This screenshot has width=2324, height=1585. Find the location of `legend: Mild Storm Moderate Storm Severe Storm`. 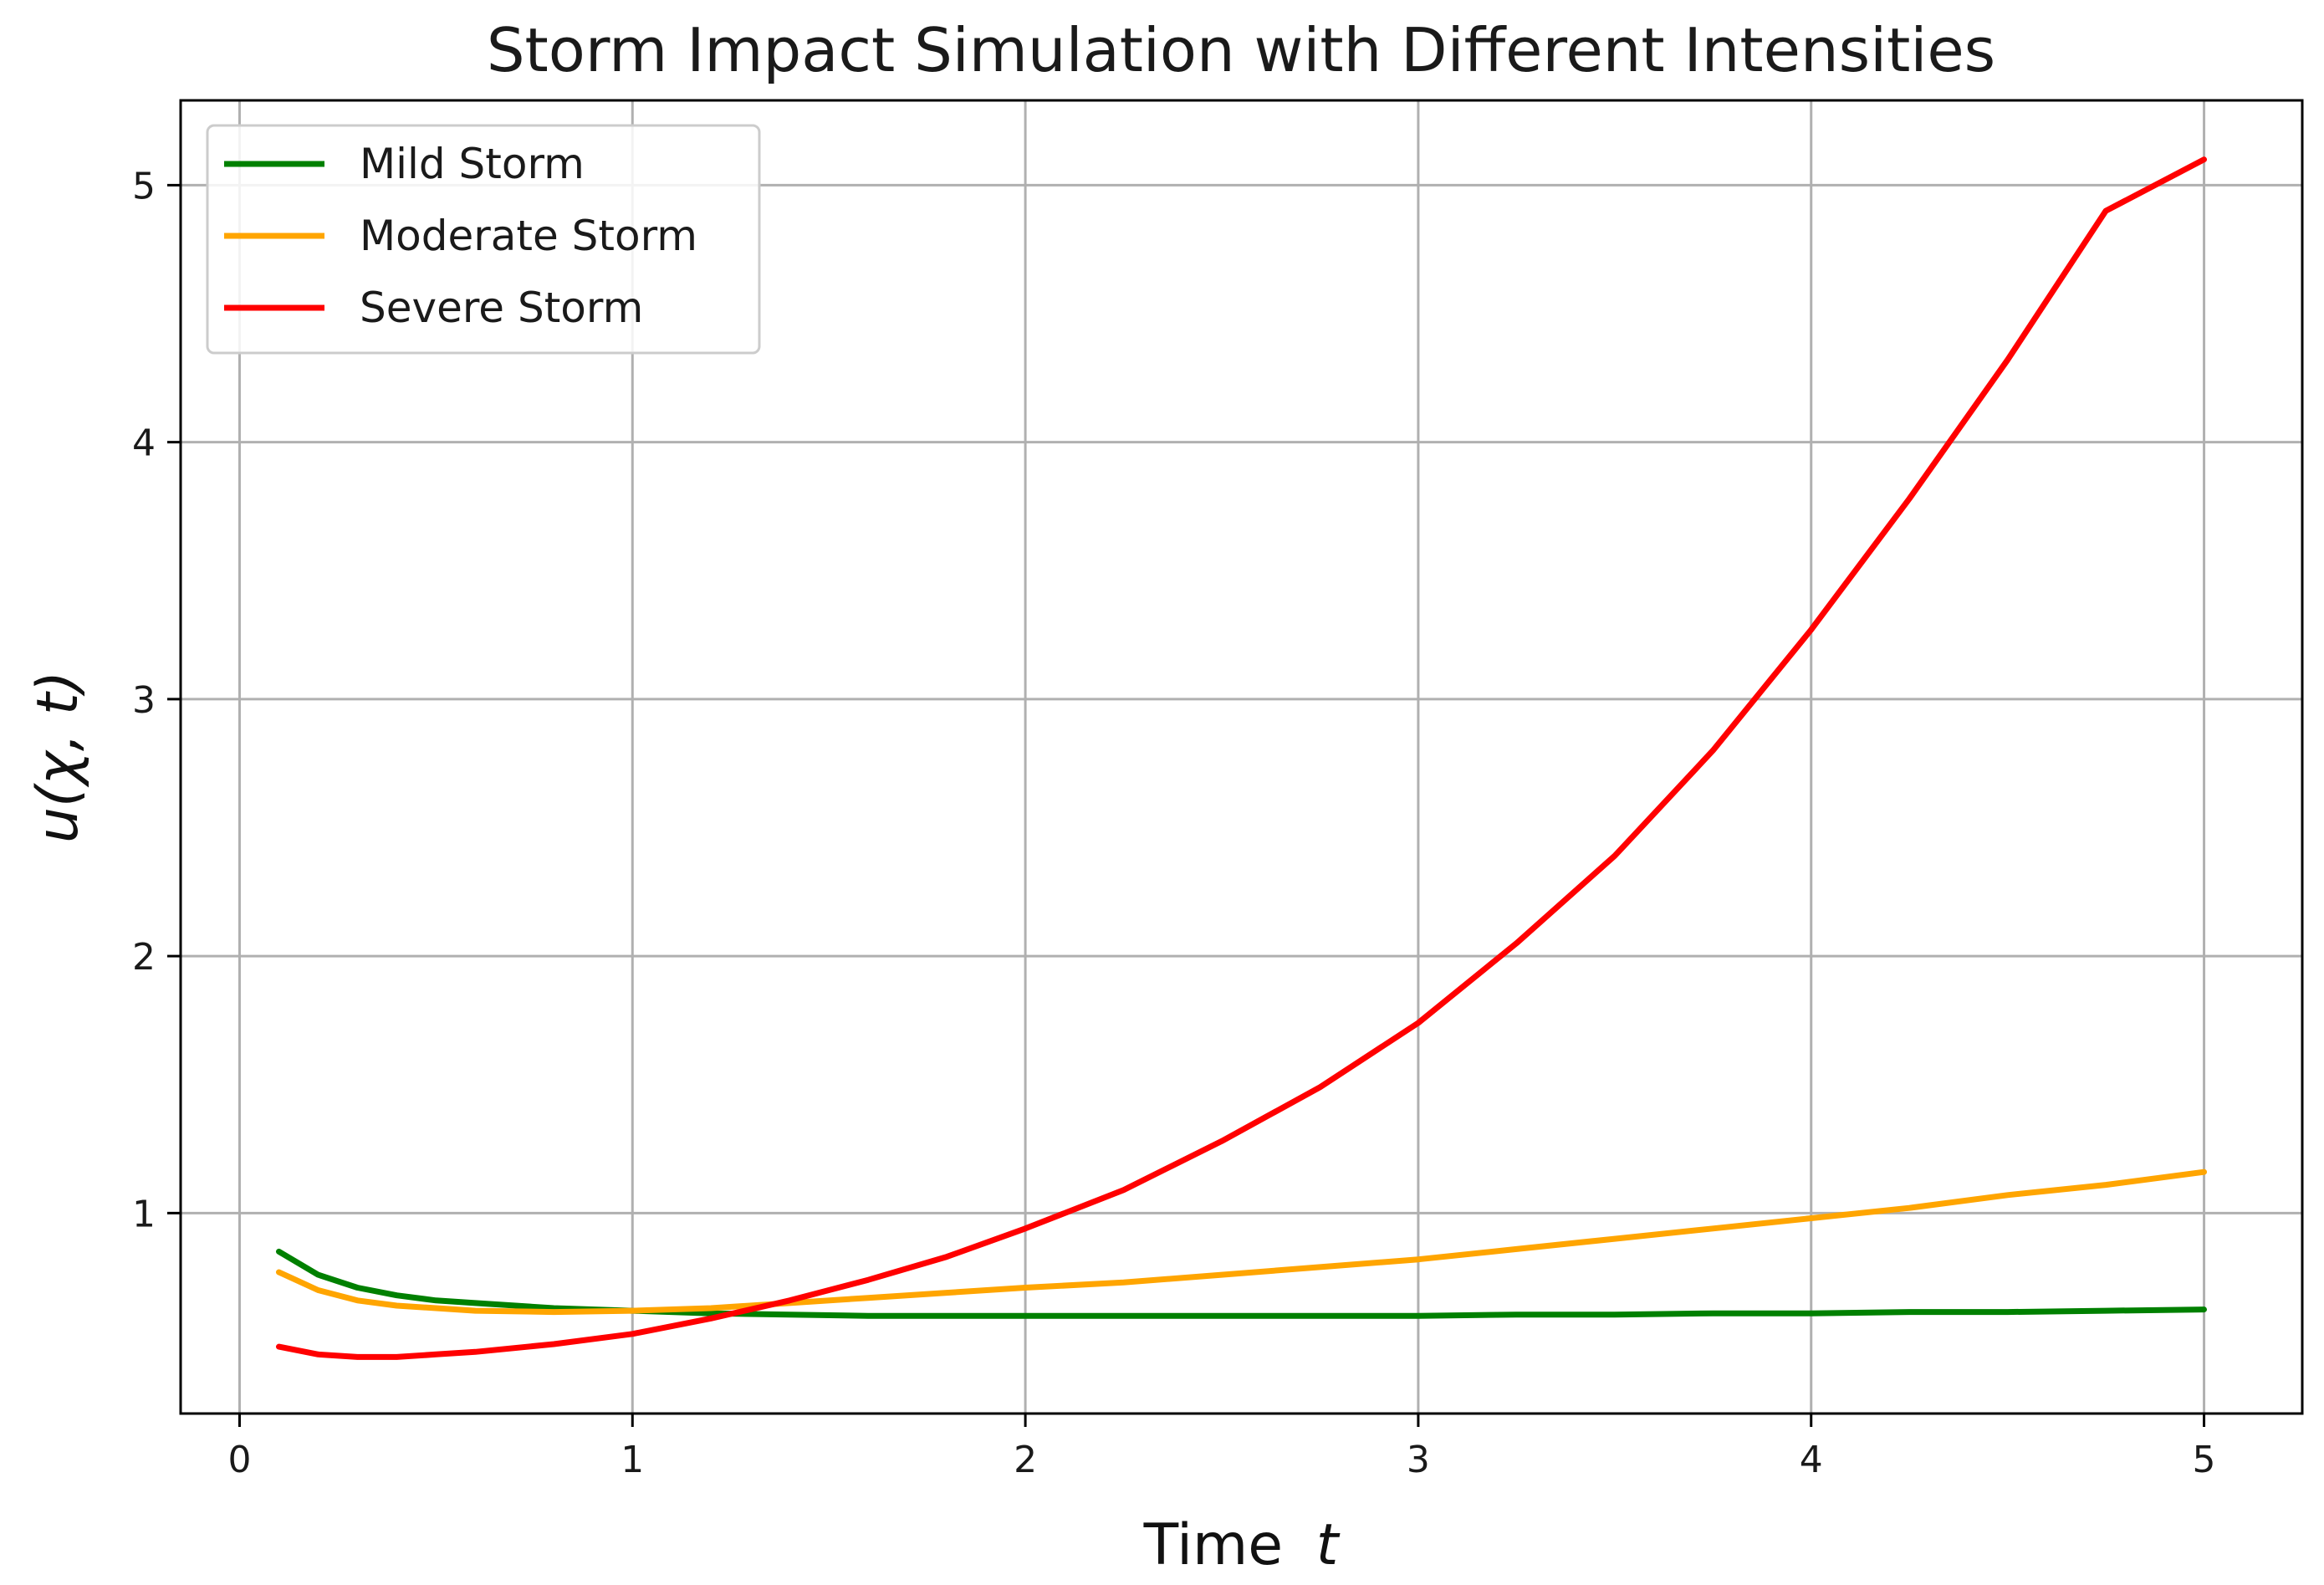

legend: Mild Storm Moderate Storm Severe Storm is located at coordinates (483, 239).